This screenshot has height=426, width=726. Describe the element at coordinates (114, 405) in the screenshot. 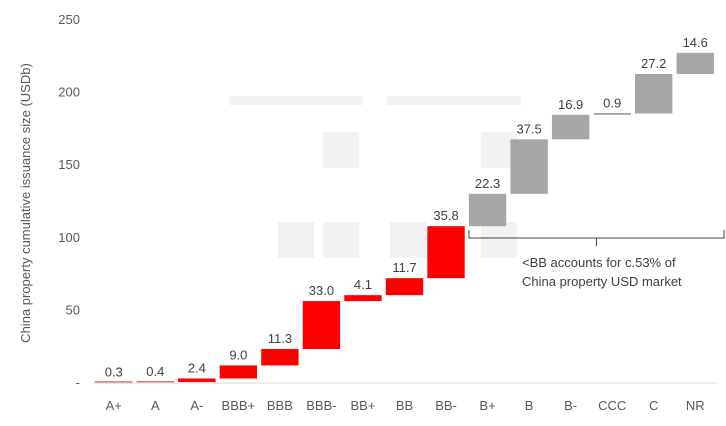

I see `x-tick-label: A+` at that location.